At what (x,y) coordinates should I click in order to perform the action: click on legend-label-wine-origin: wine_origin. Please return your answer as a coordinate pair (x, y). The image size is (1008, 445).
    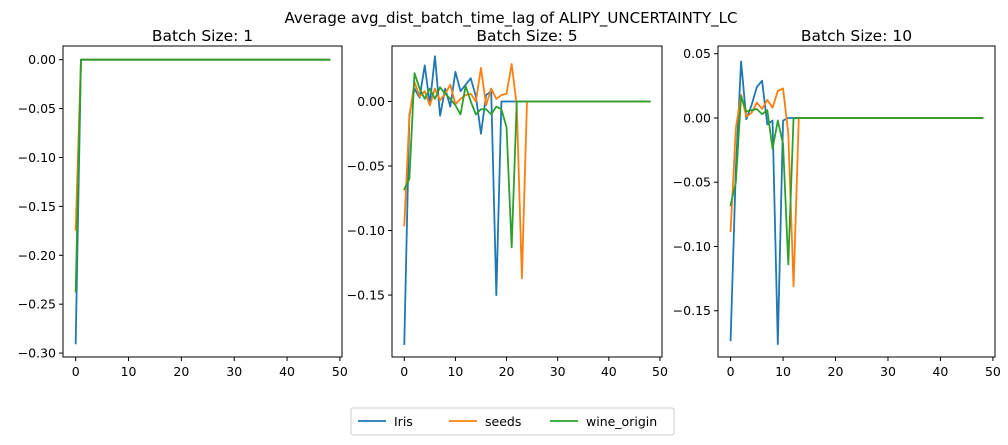
    Looking at the image, I should click on (621, 421).